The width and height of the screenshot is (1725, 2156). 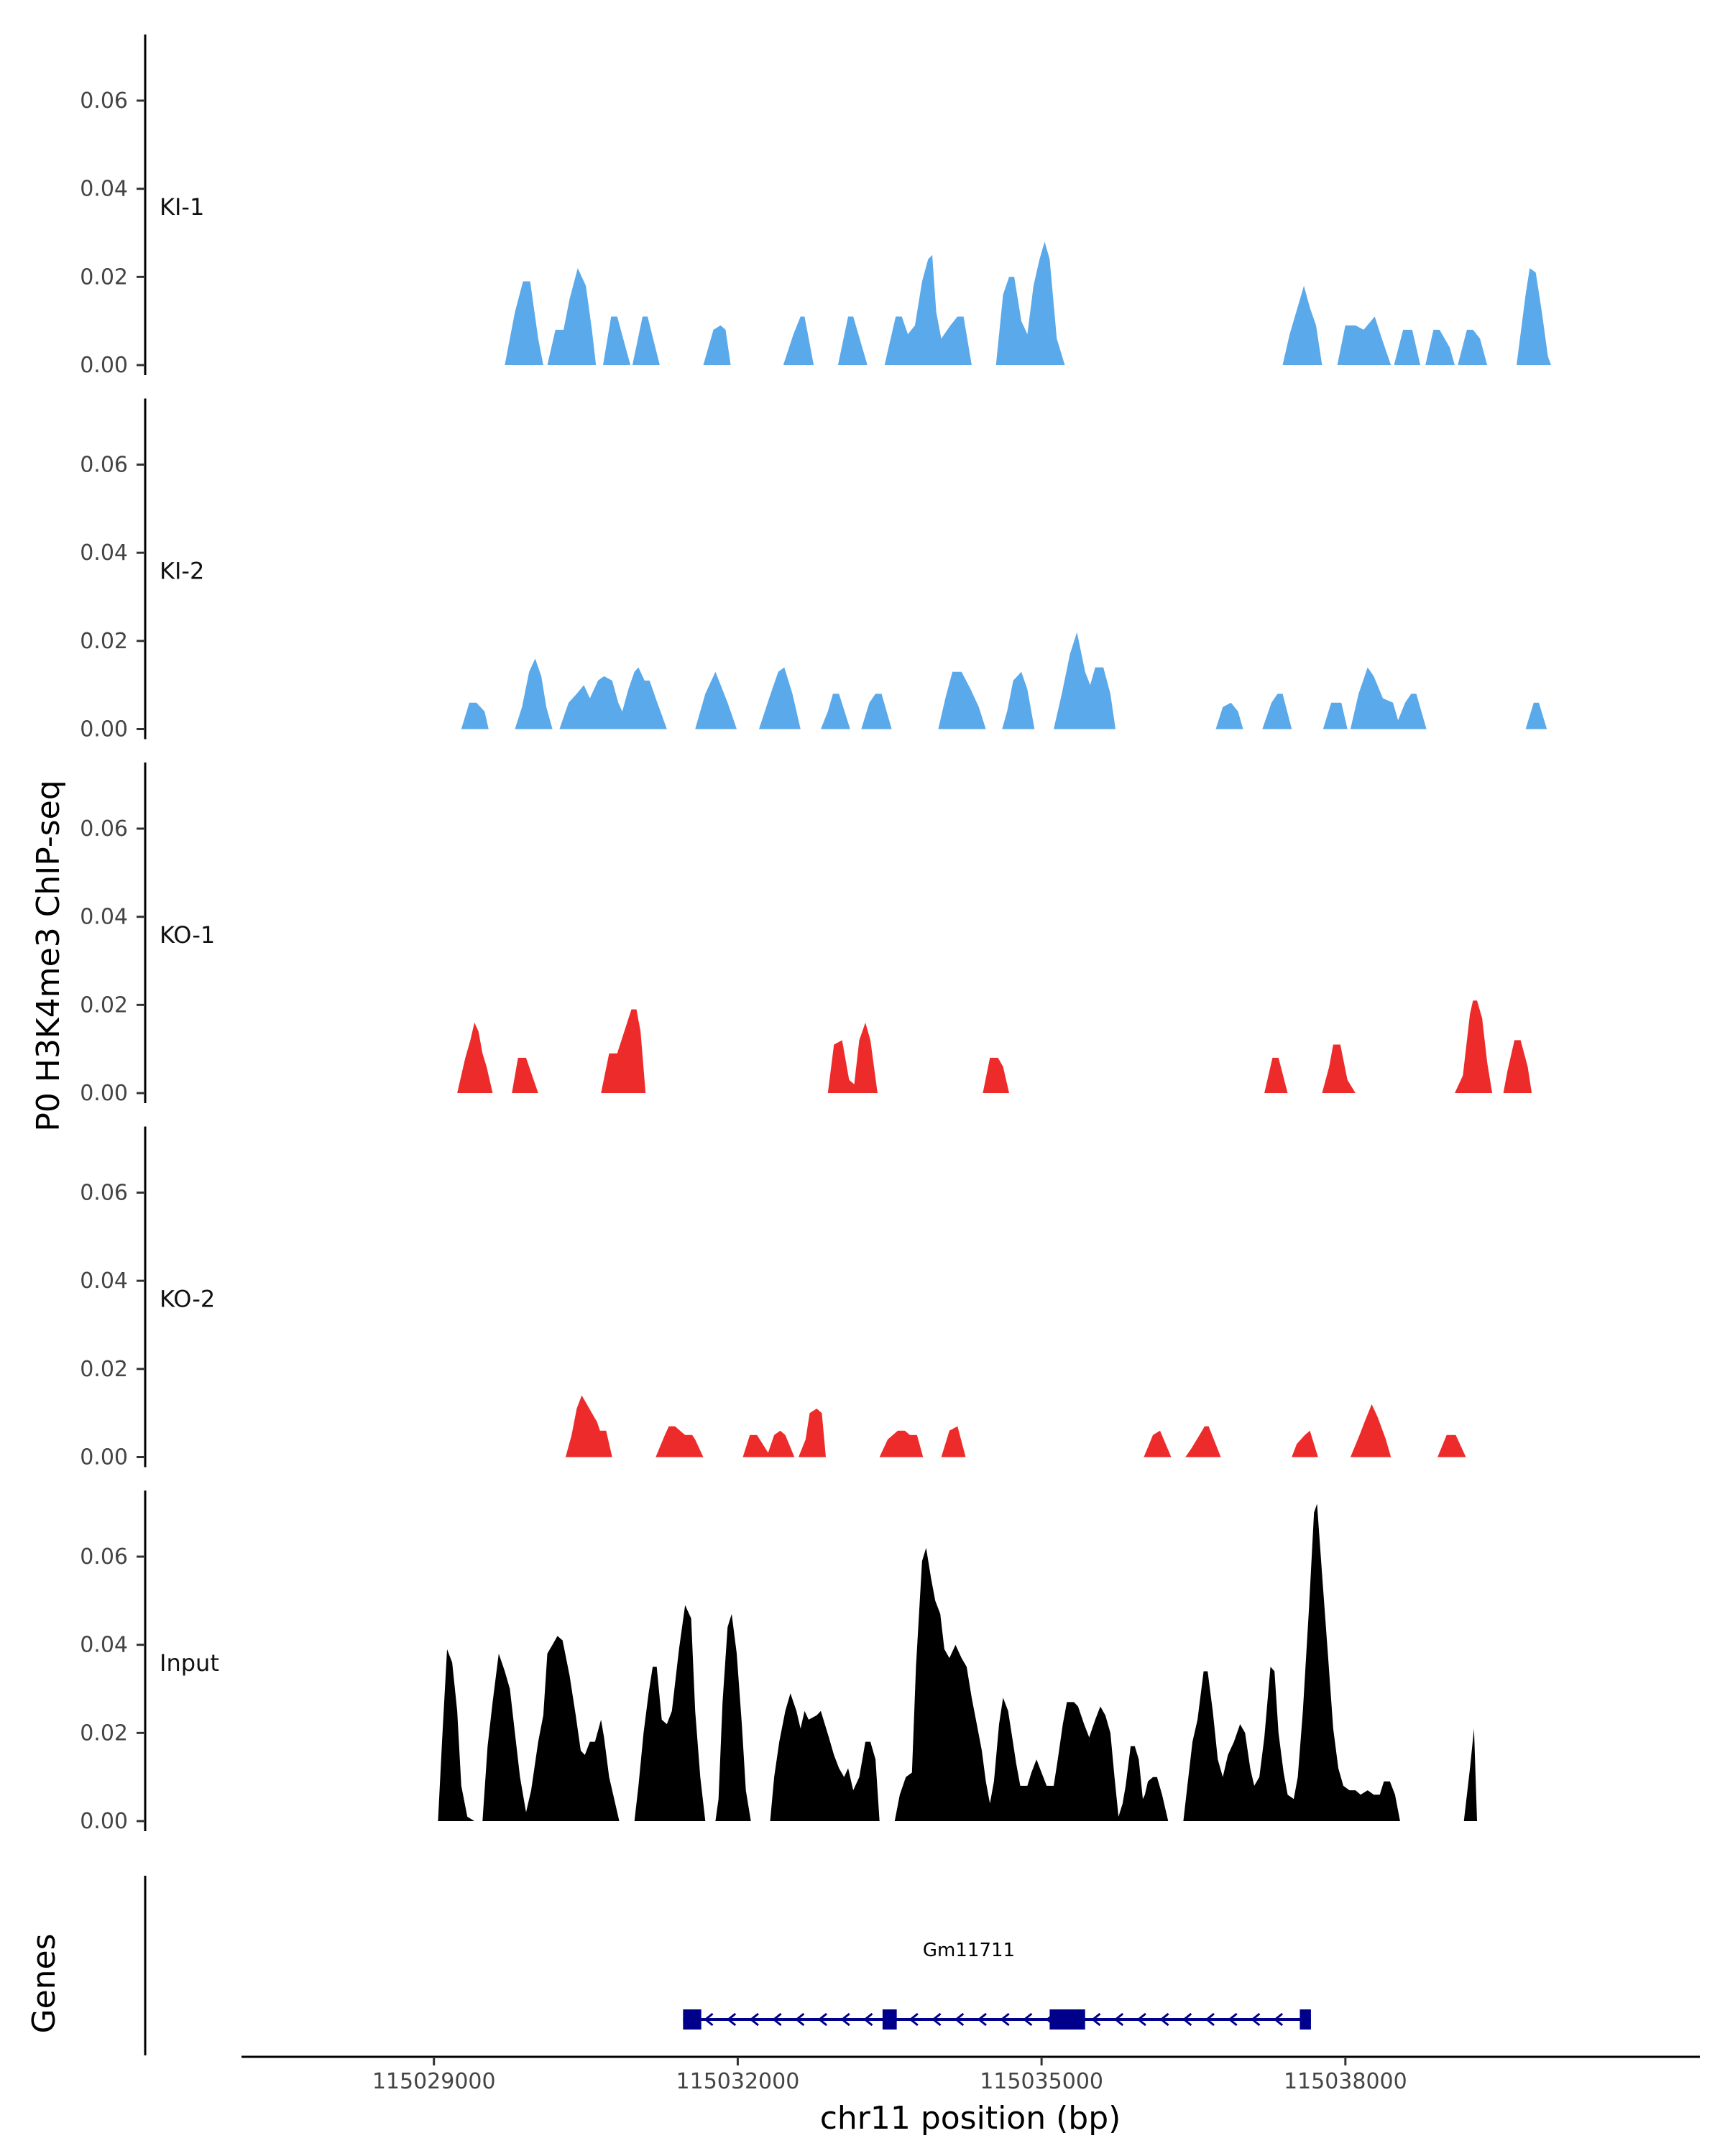 What do you see at coordinates (815, 206) in the screenshot?
I see `track-ki-1: 0.00 0.02 0.04 0.06 KI-1` at bounding box center [815, 206].